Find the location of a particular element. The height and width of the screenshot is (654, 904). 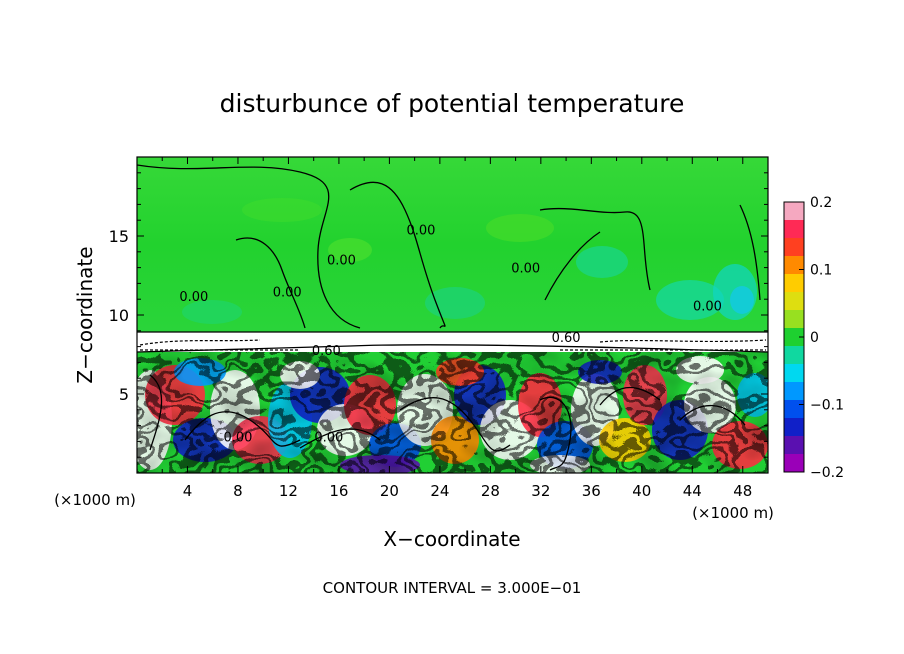

x-tick-label: 24 is located at coordinates (439, 491).